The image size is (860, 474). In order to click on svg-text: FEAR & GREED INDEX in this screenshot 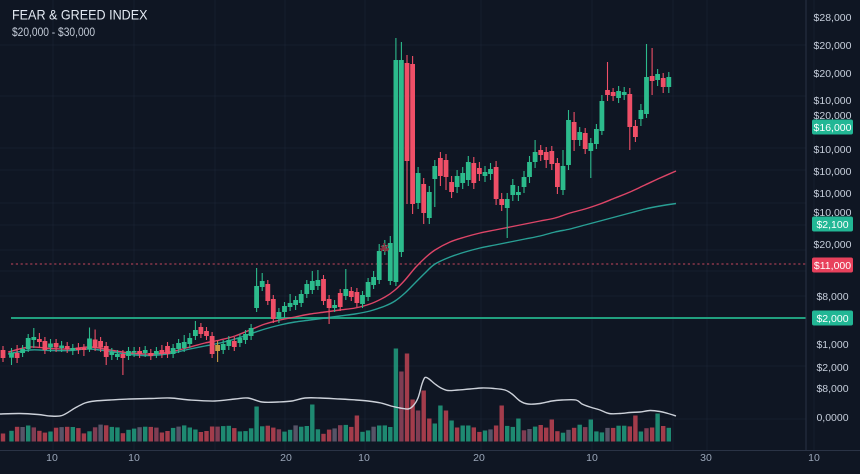, I will do `click(80, 15)`.